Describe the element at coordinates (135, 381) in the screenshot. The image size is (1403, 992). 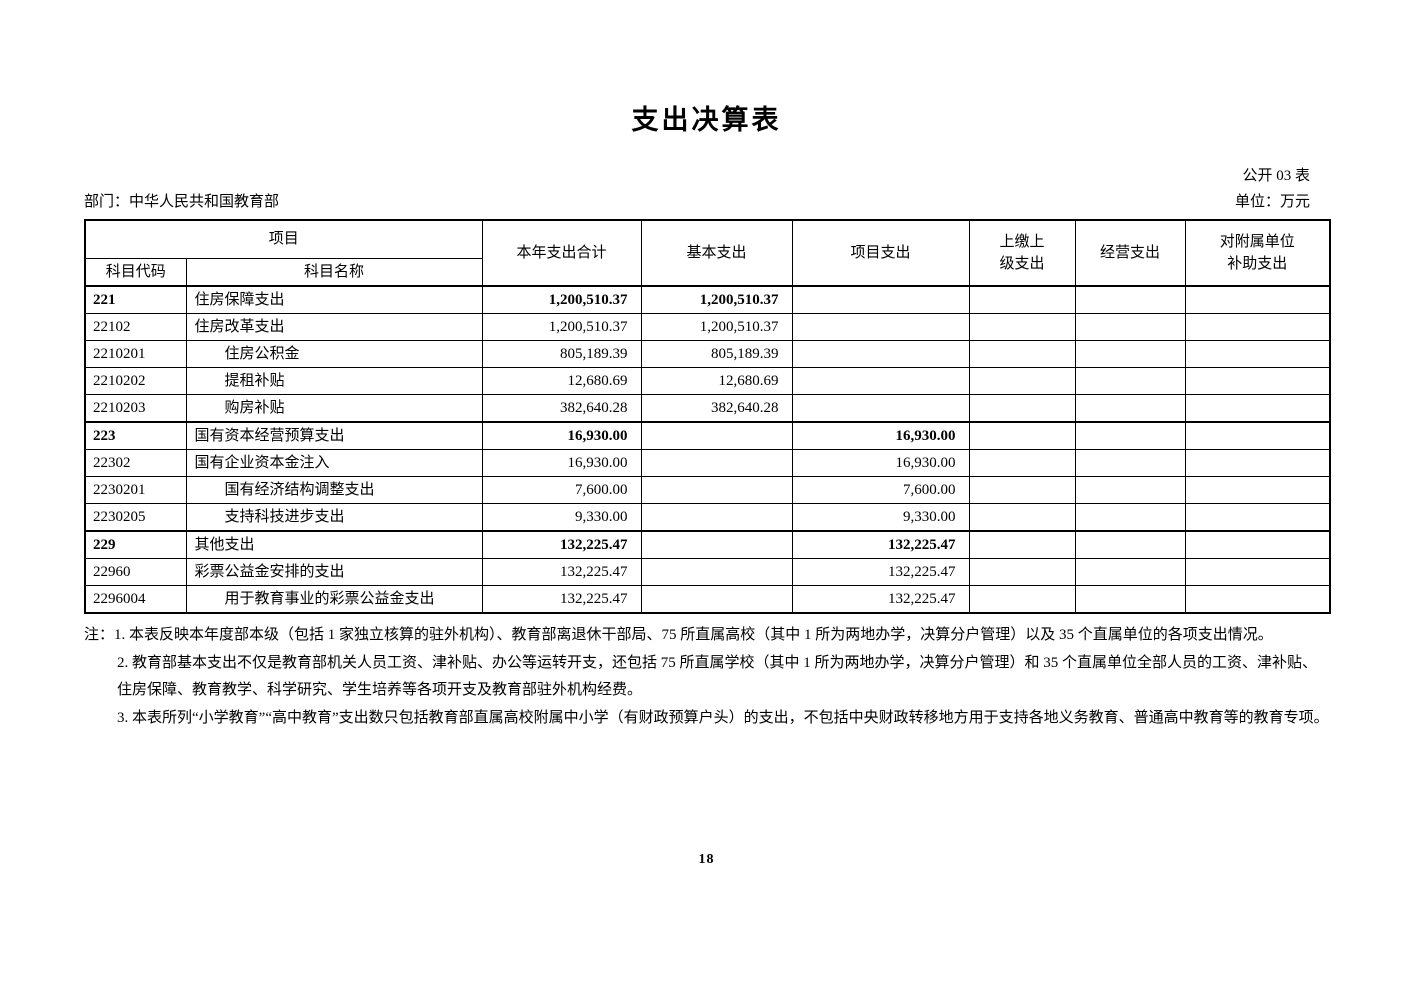
I see `cell-code: 2210202` at that location.